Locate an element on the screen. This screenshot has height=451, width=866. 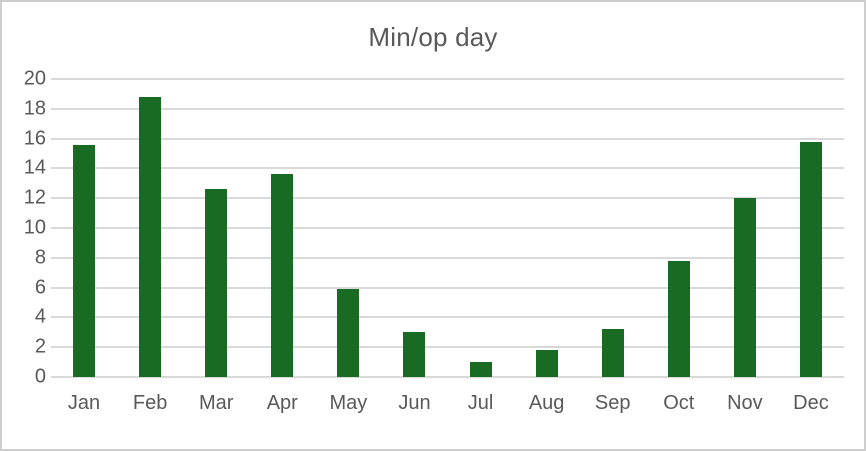
y-axis-tick-label-0: 0 is located at coordinates (40, 376).